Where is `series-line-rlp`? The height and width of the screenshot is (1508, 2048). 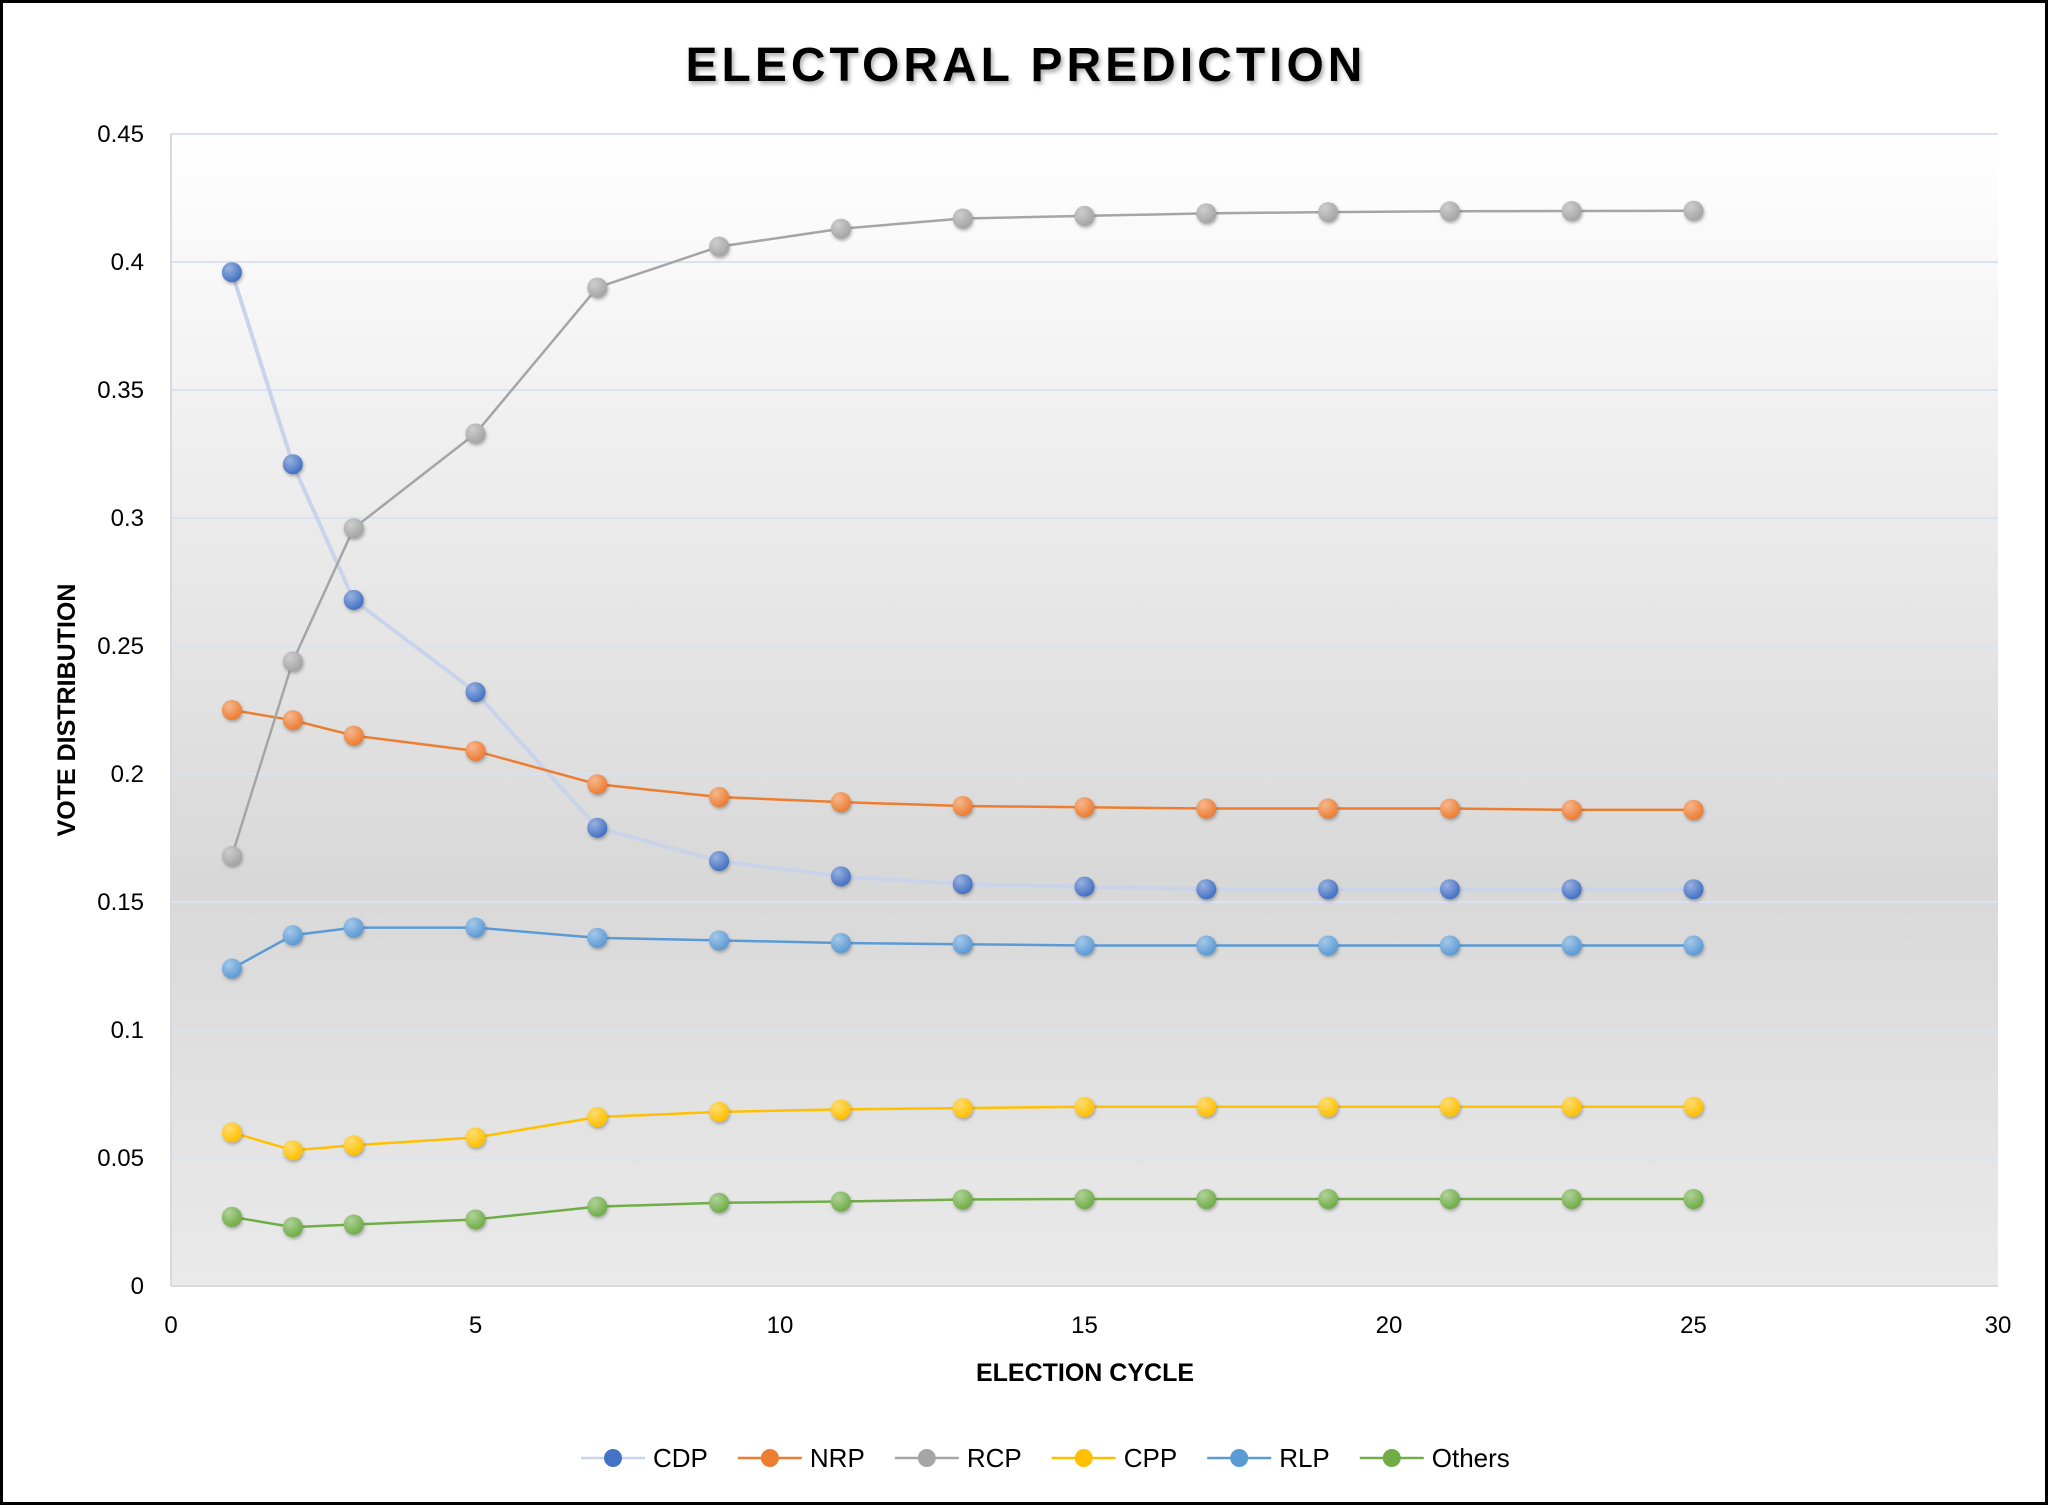
series-line-rlp is located at coordinates (962, 948).